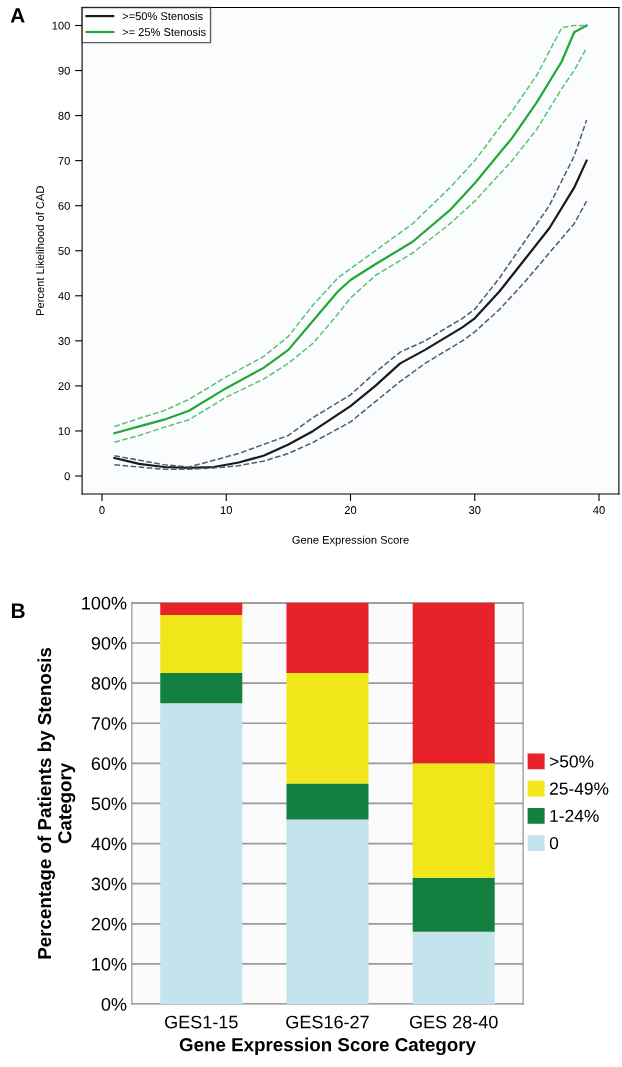 This screenshot has width=622, height=1067. What do you see at coordinates (18, 610) in the screenshot?
I see `chart-title: B` at bounding box center [18, 610].